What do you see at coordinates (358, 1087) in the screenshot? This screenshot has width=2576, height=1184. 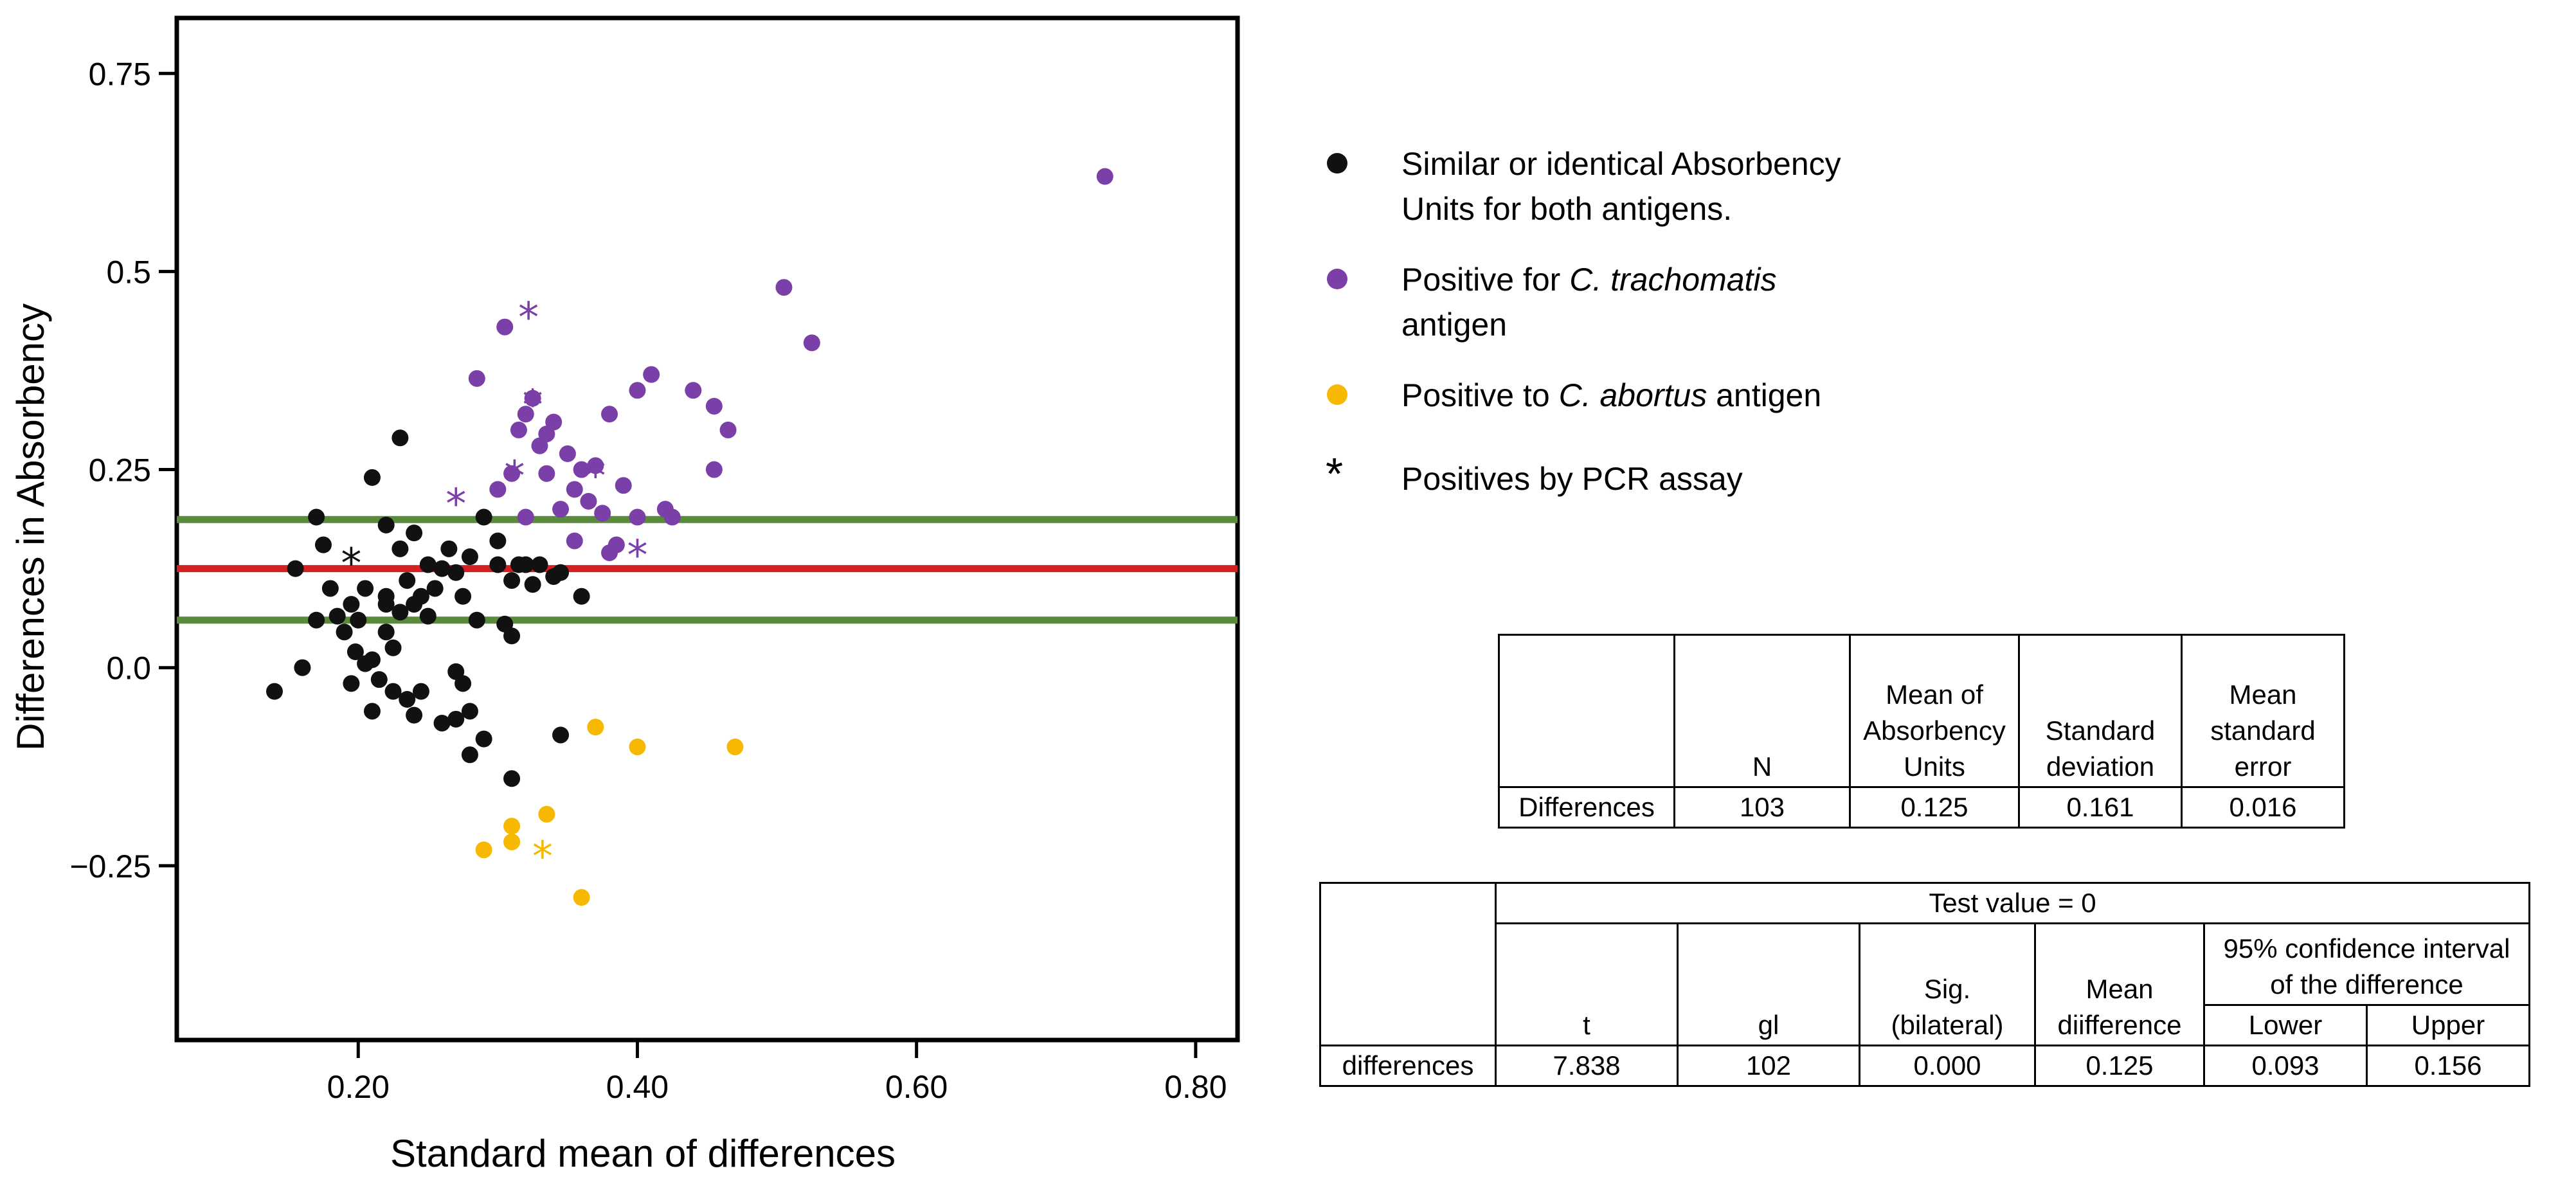 I see `x-tick-label: 0.20` at bounding box center [358, 1087].